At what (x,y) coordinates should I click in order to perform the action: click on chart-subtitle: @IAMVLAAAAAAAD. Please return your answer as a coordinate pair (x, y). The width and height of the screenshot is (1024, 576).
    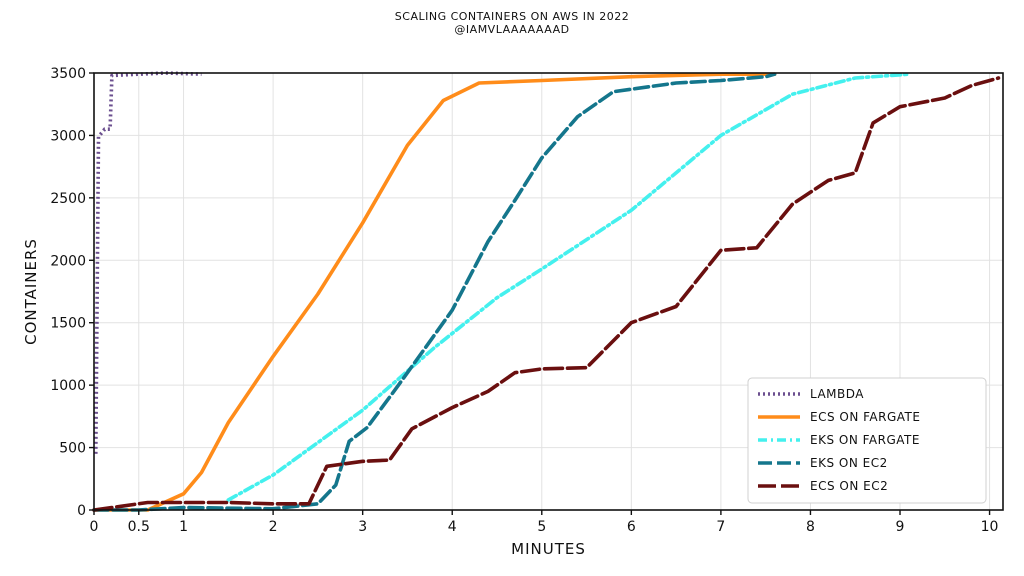
    Looking at the image, I should click on (512, 29).